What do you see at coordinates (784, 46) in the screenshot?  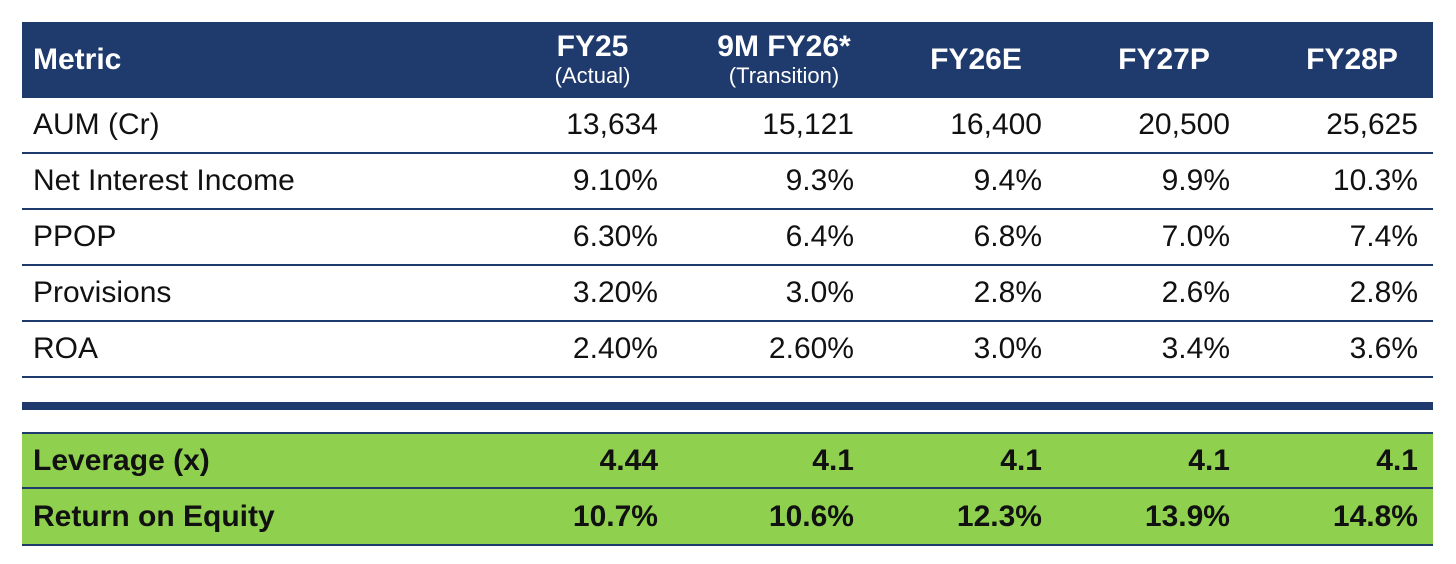 I see `header-col-label: 9M FY26*` at bounding box center [784, 46].